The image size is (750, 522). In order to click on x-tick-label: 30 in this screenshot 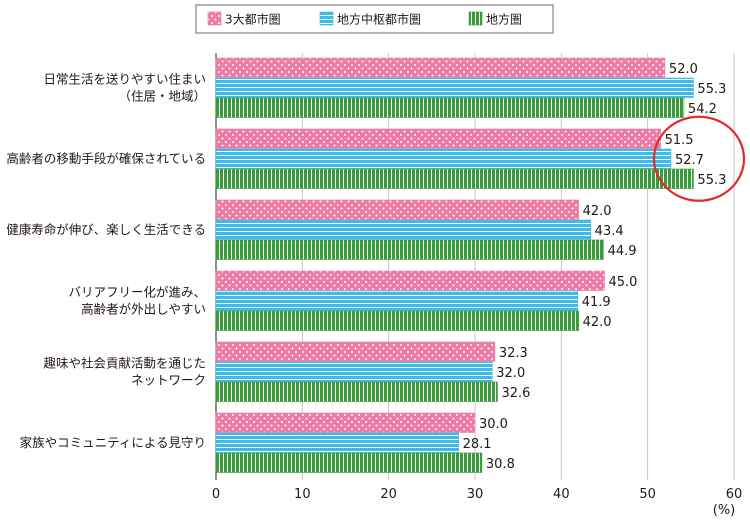, I will do `click(475, 494)`.